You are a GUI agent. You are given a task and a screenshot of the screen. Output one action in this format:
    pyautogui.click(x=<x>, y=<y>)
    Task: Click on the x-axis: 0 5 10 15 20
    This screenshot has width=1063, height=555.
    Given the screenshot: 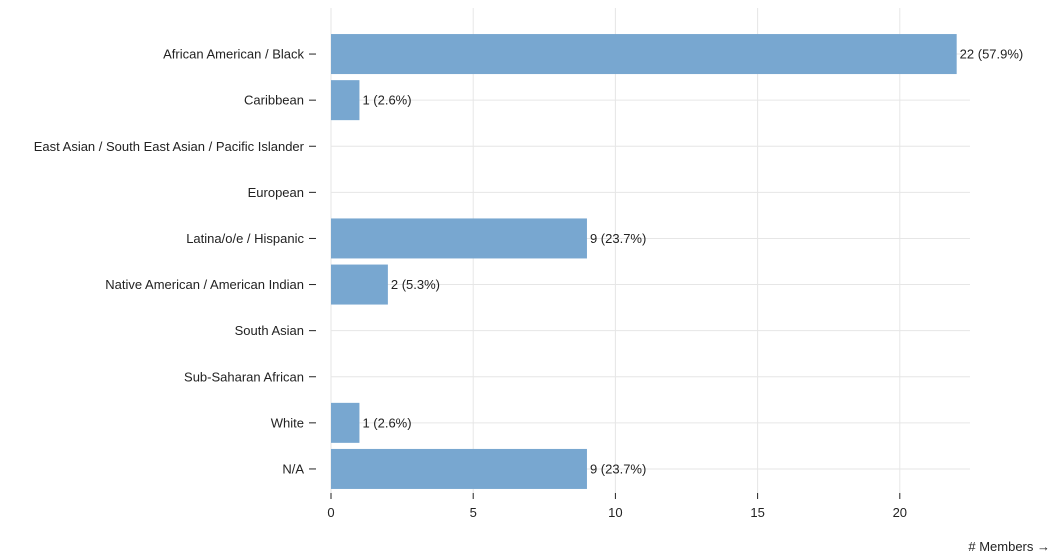 What is the action you would take?
    pyautogui.click(x=617, y=506)
    